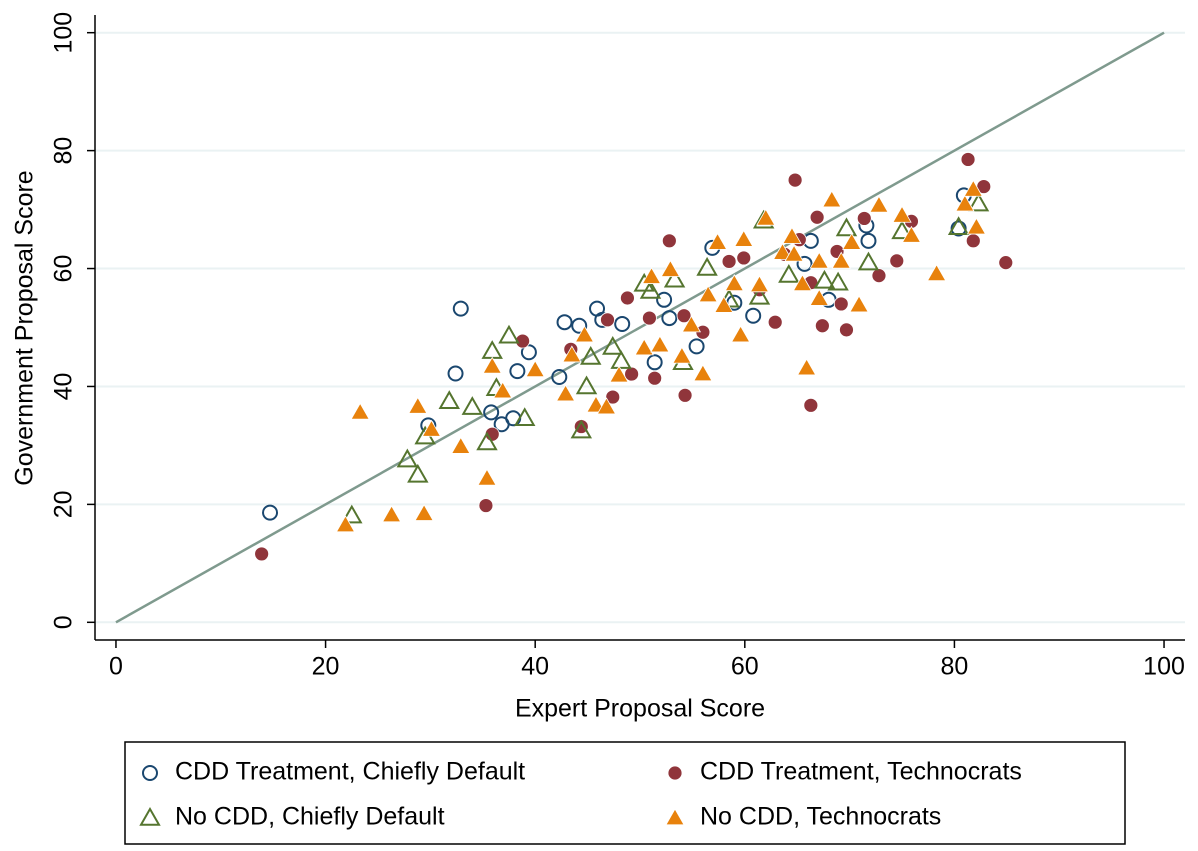 This screenshot has height=851, width=1198. Describe the element at coordinates (820, 817) in the screenshot. I see `legend-label: No CDD, Technocrats` at that location.